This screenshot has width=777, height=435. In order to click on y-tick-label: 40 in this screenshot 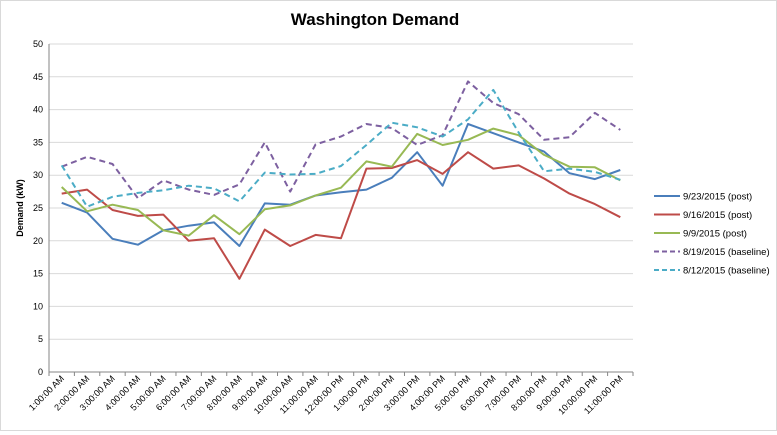, I will do `click(38, 110)`.